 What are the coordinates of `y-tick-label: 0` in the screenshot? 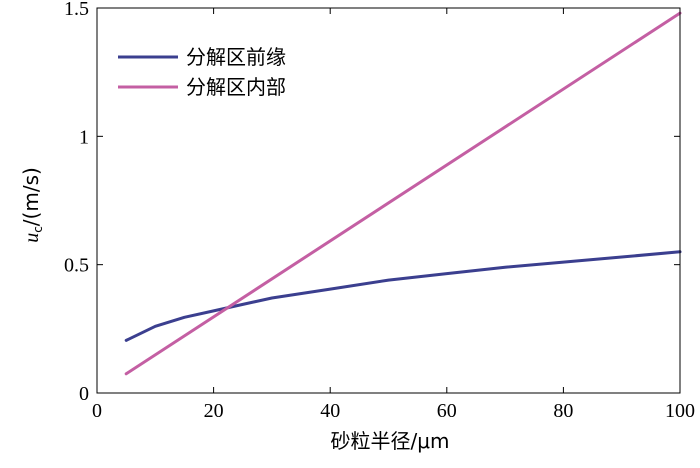 It's located at (84, 394).